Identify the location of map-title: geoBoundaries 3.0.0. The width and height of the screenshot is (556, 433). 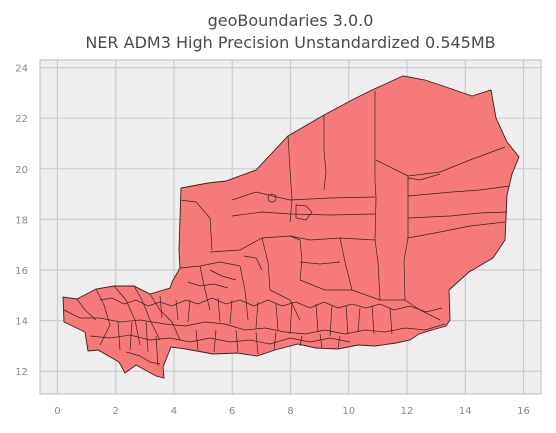
(290, 20).